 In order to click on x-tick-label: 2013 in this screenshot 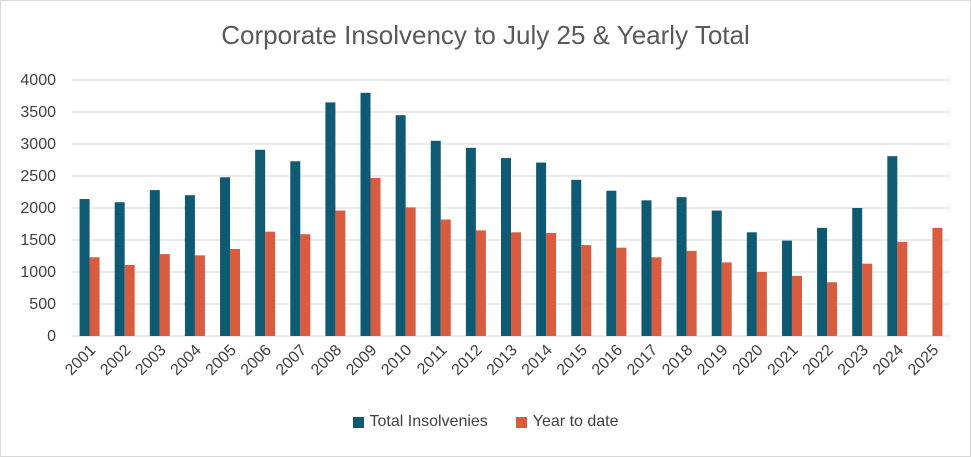, I will do `click(502, 360)`.